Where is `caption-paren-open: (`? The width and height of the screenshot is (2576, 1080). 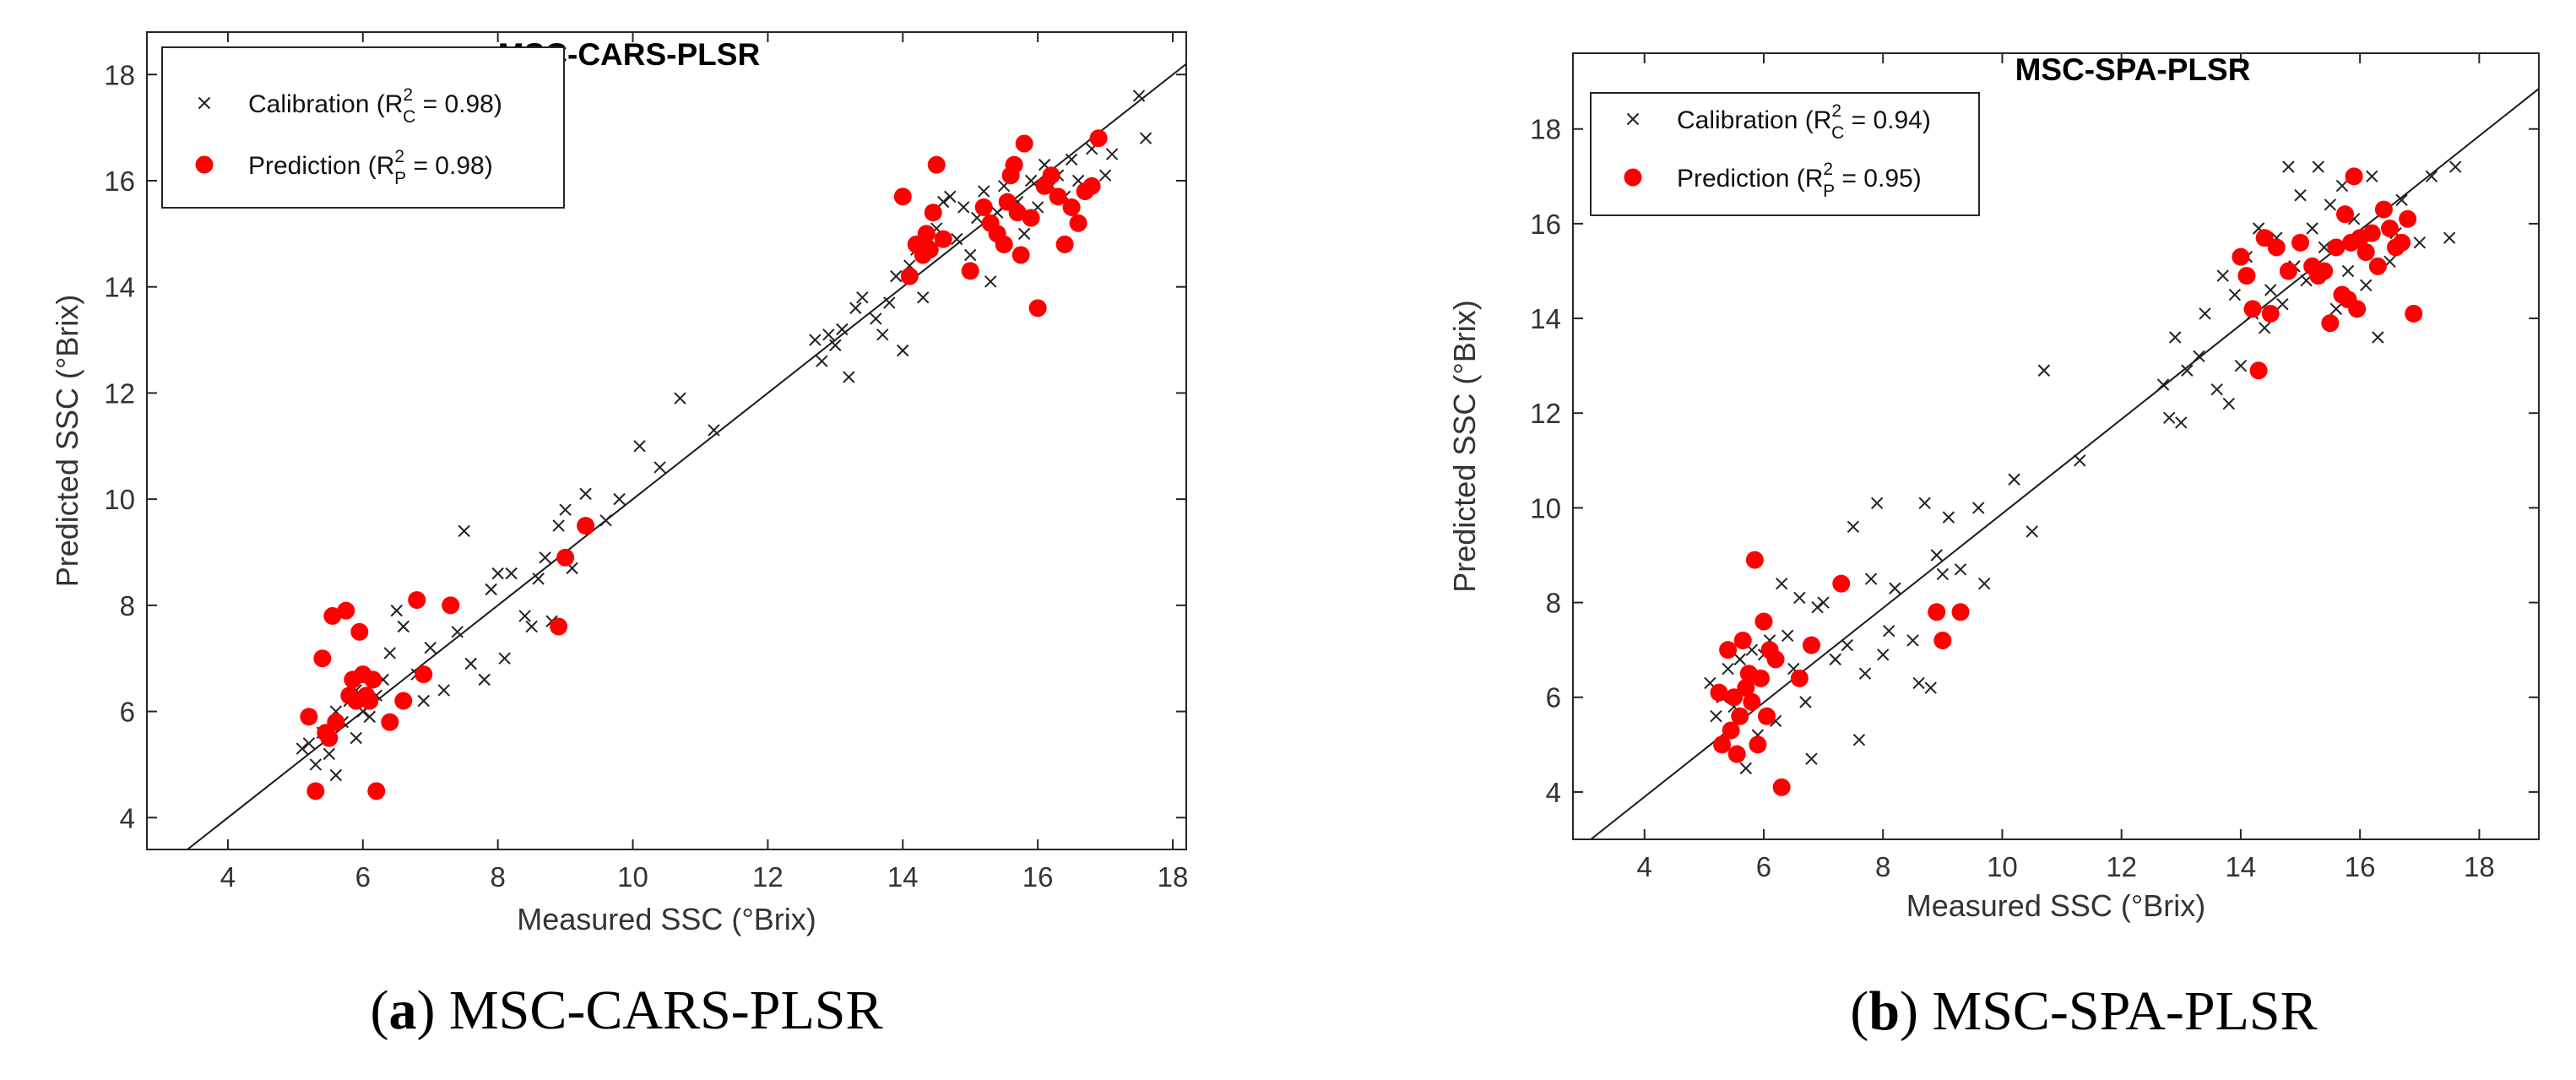
caption-paren-open: ( is located at coordinates (380, 1011).